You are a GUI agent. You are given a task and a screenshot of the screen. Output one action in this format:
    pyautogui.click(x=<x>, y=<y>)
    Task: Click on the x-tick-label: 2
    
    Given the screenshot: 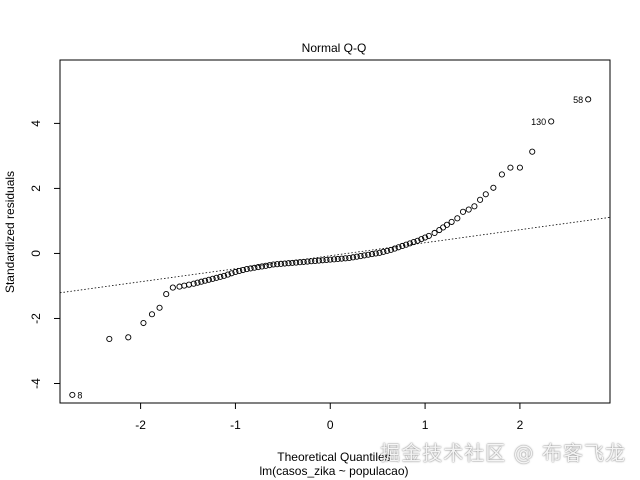 What is the action you would take?
    pyautogui.click(x=520, y=425)
    